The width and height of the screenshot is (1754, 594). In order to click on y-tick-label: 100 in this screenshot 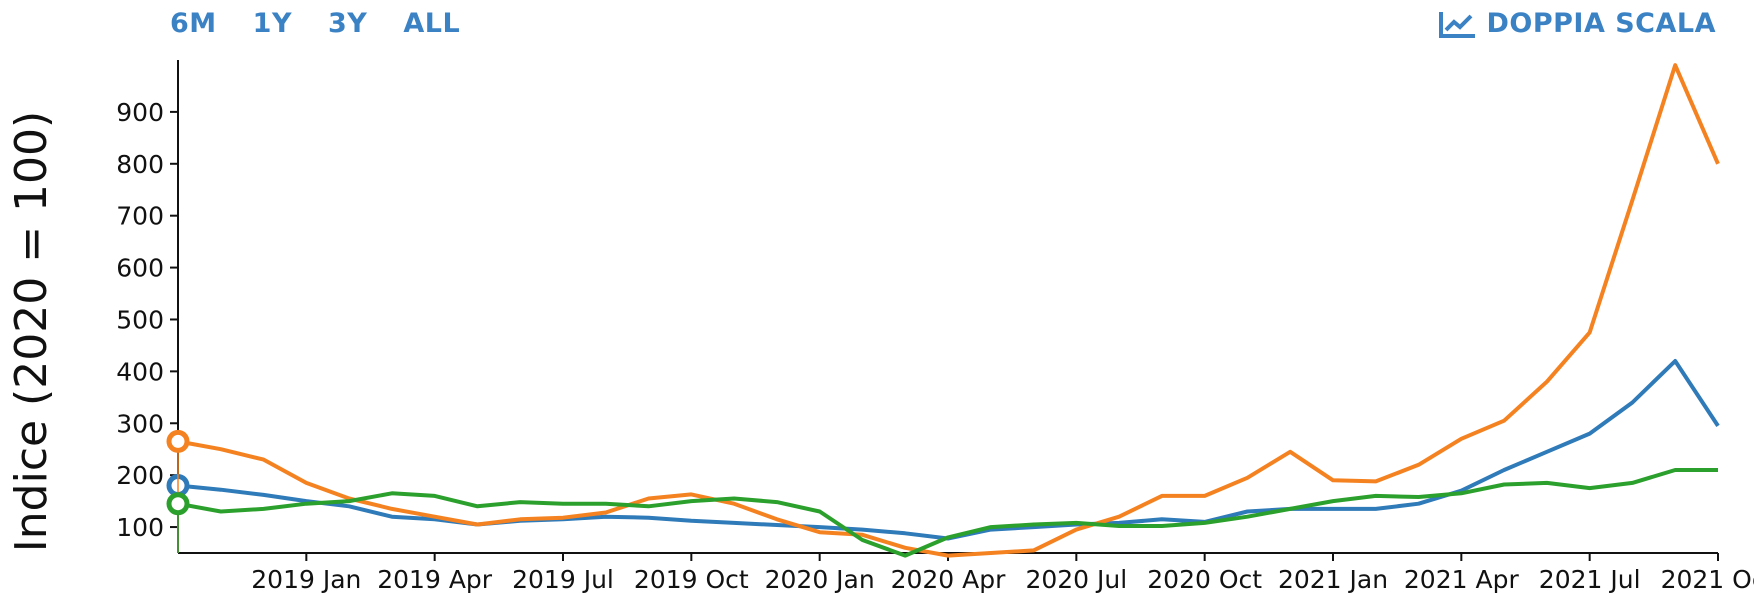, I will do `click(140, 527)`.